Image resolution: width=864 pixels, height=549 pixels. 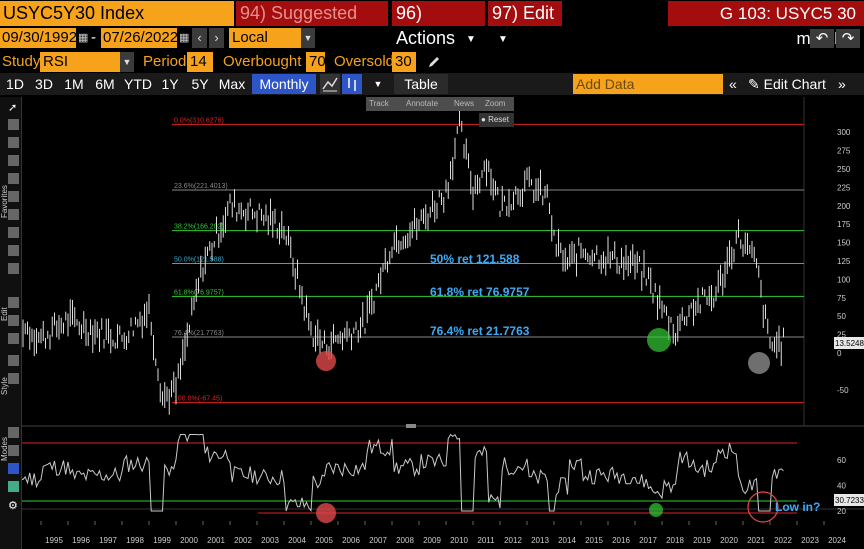 What do you see at coordinates (4, 202) in the screenshot?
I see `favorites-tab: Favorites` at bounding box center [4, 202].